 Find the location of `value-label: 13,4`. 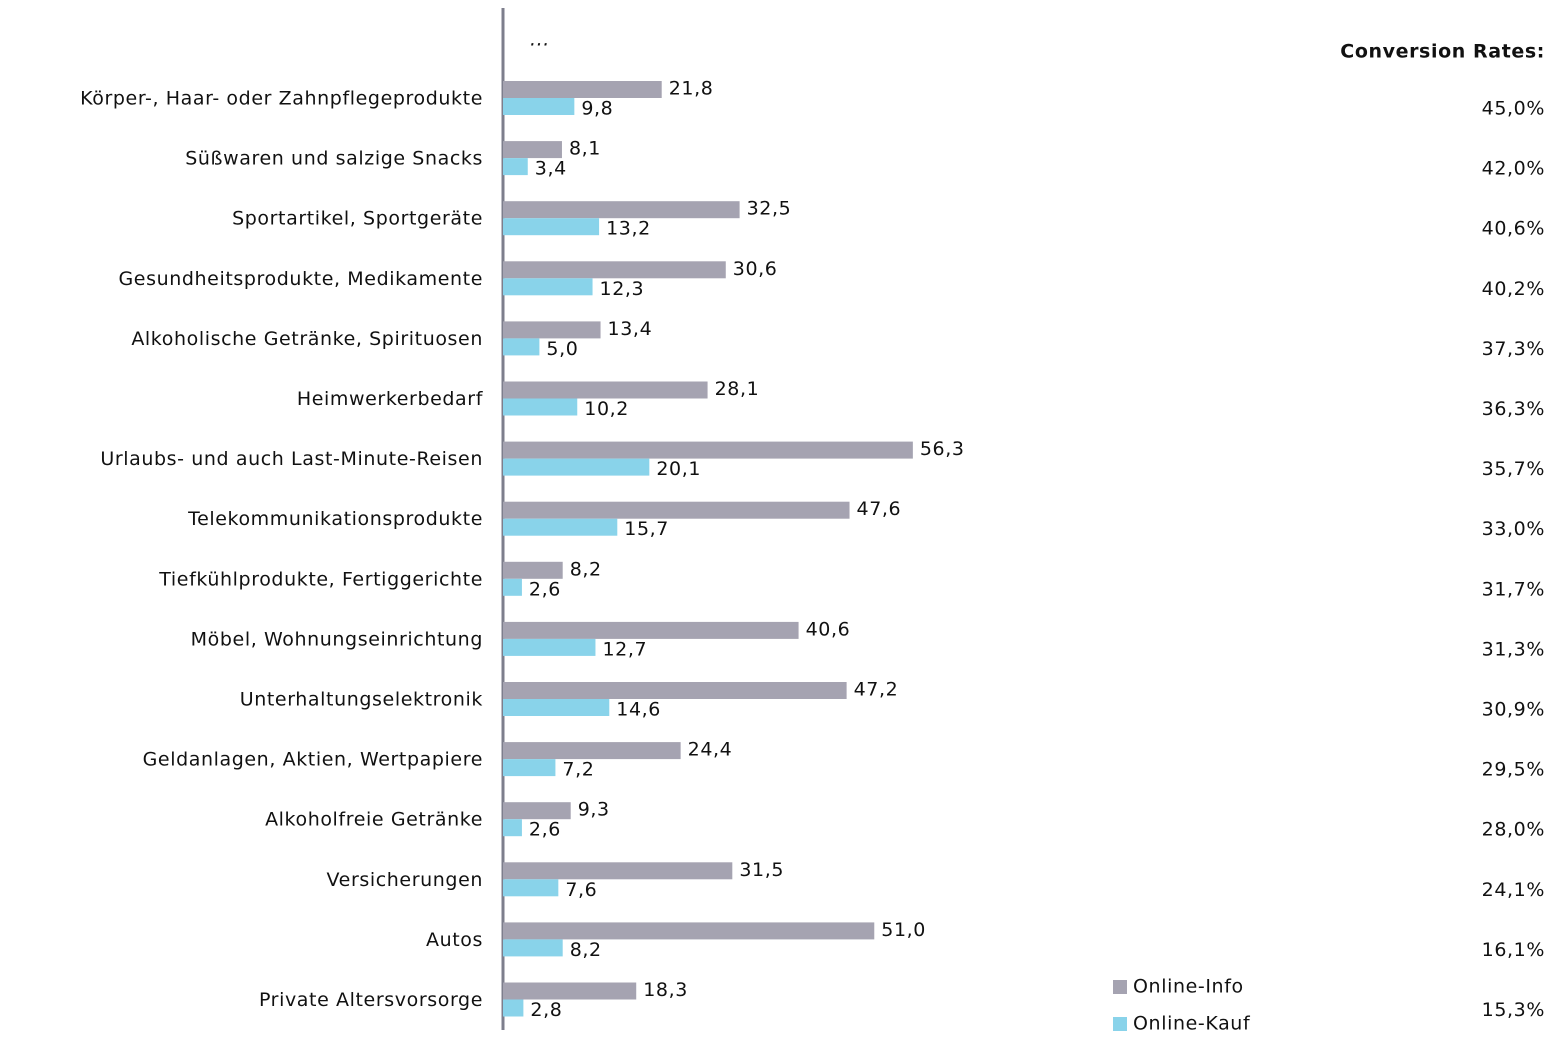

value-label: 13,4 is located at coordinates (630, 329).